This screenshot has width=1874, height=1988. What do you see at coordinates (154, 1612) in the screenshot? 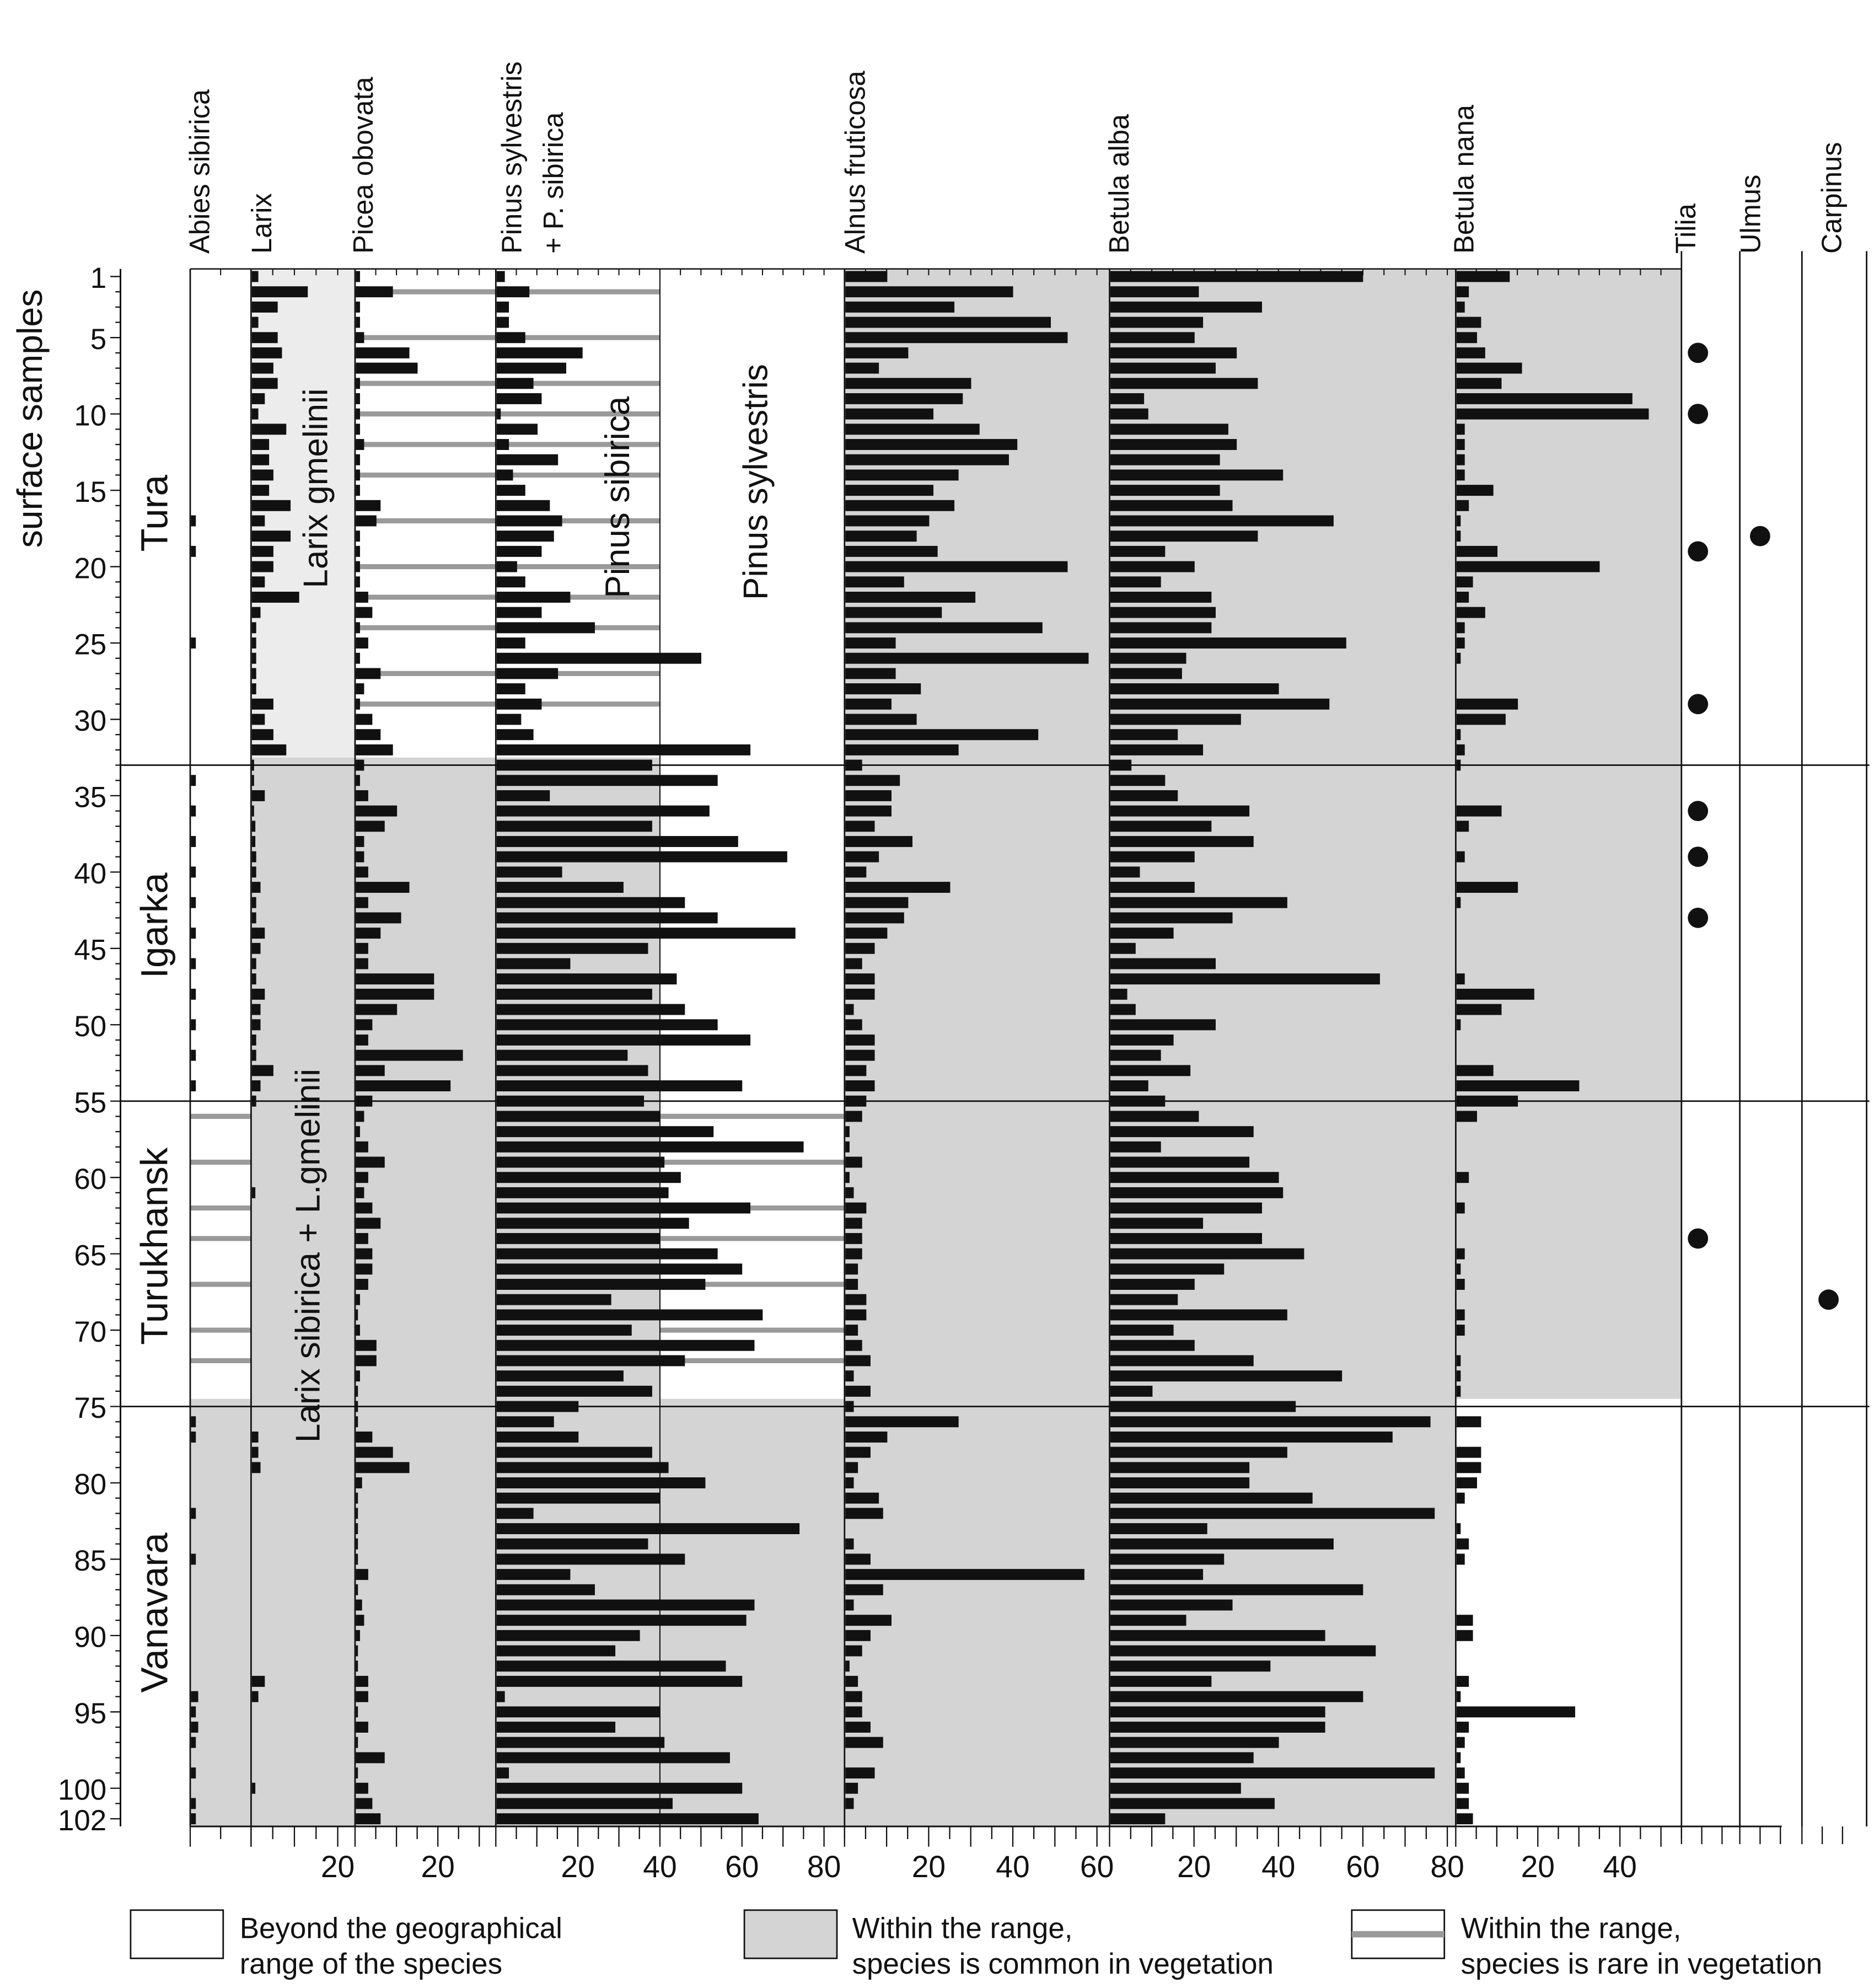
I see `region-label-vanavara: Vanavara` at bounding box center [154, 1612].